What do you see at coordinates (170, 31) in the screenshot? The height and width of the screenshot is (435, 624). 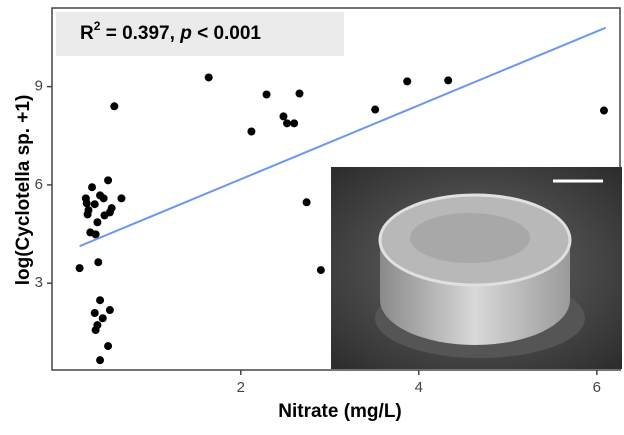 I see `annotation: R2 = 0.397, p < 0.001` at bounding box center [170, 31].